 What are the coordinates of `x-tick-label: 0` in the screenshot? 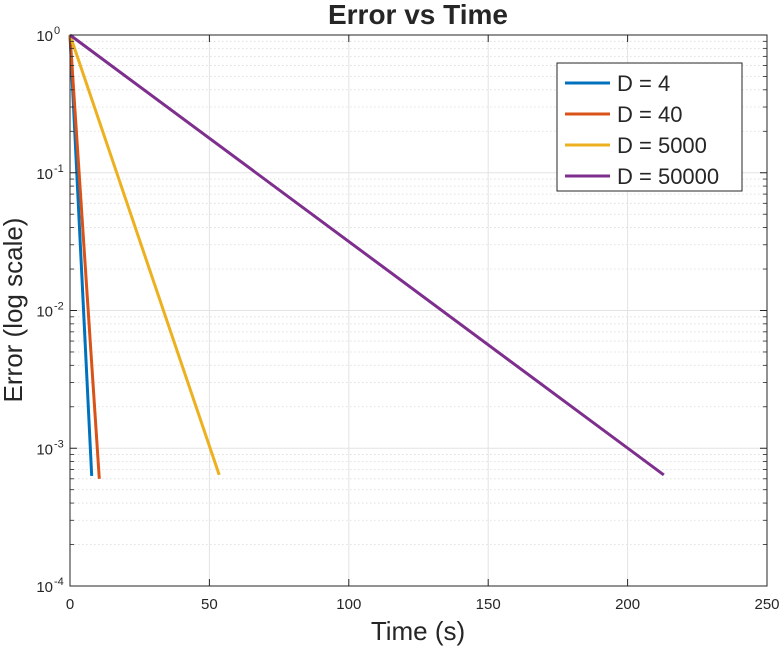 It's located at (70, 604).